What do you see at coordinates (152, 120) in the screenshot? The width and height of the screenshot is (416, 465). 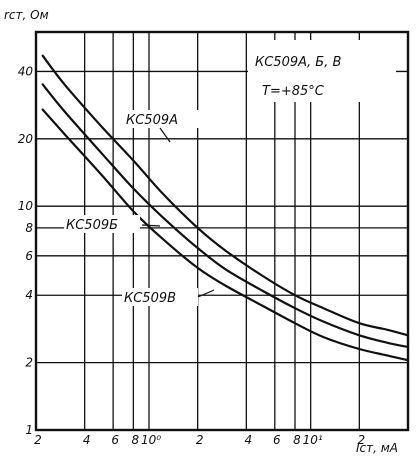 I see `series-label-1: КС509А` at bounding box center [152, 120].